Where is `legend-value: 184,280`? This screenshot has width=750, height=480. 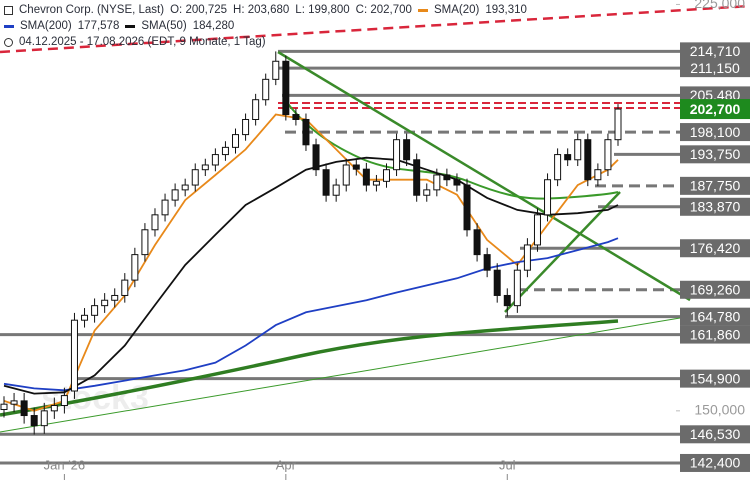 legend-value: 184,280 is located at coordinates (213, 26).